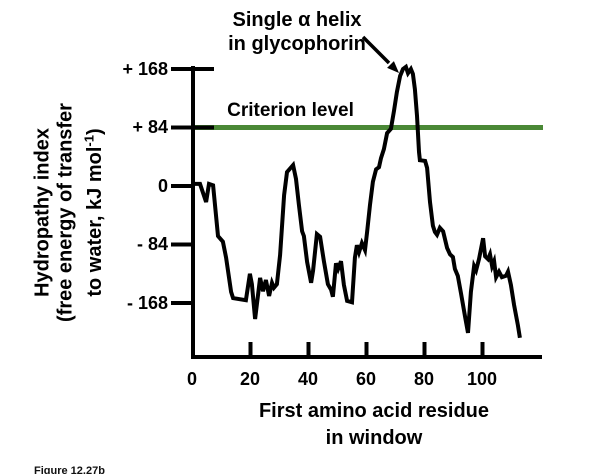  I want to click on y-tick-label: 0, so click(162, 186).